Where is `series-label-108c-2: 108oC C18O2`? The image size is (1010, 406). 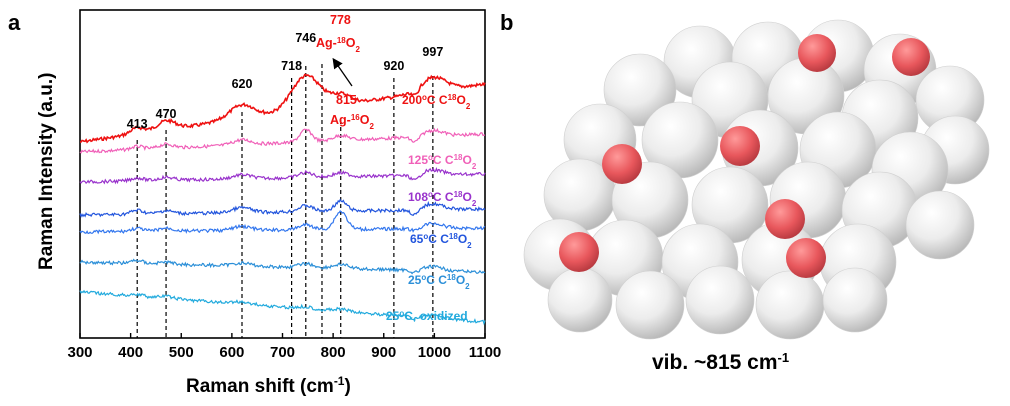 series-label-108c-2: 108oC C18O2 is located at coordinates (442, 199).